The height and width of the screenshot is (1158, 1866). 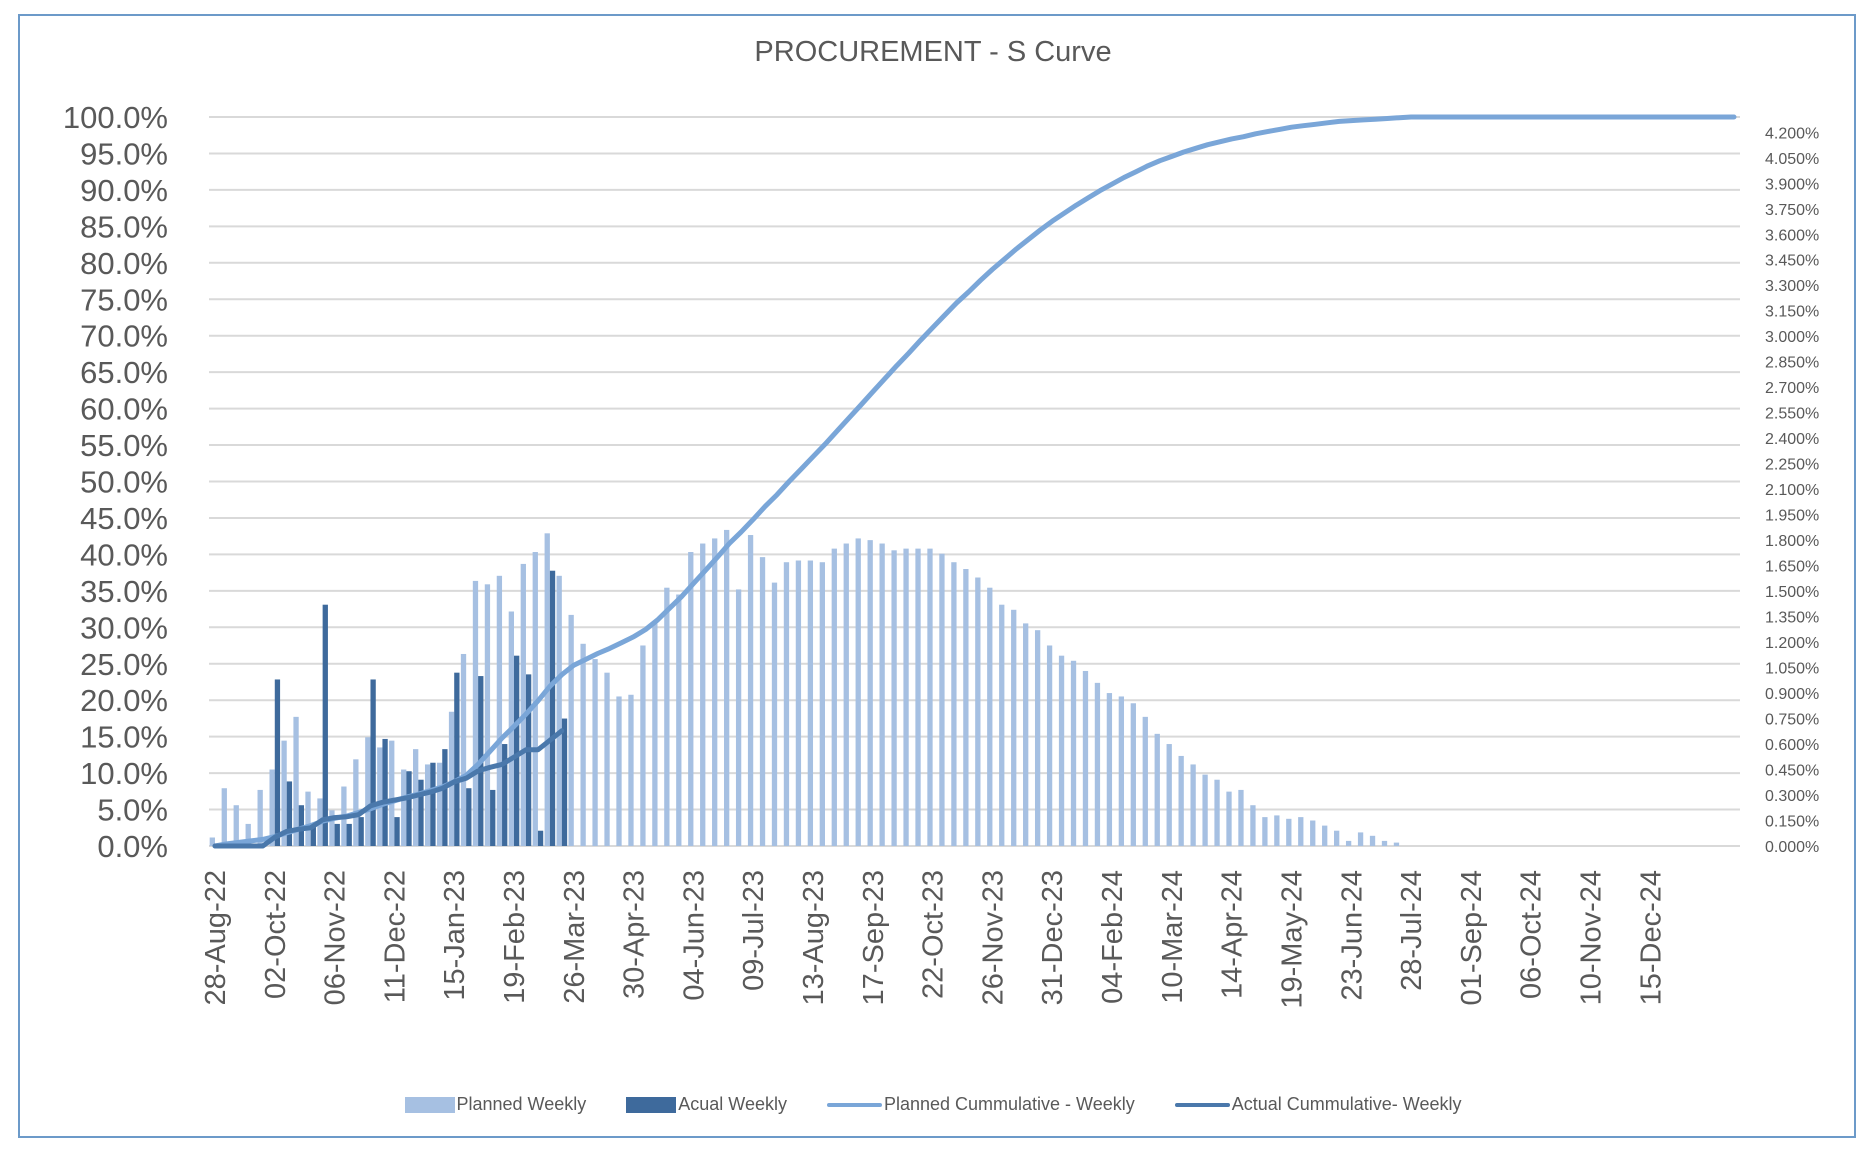 I want to click on x-tick-label: 09-Jul-23, so click(x=754, y=930).